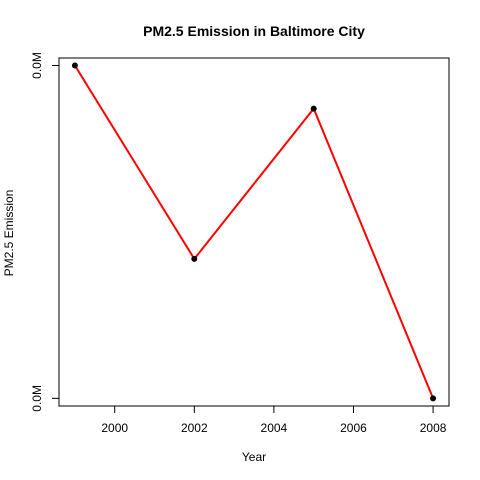 Image resolution: width=480 pixels, height=480 pixels. Describe the element at coordinates (44, 232) in the screenshot. I see `y-axis: 0.0M 0.0M` at that location.